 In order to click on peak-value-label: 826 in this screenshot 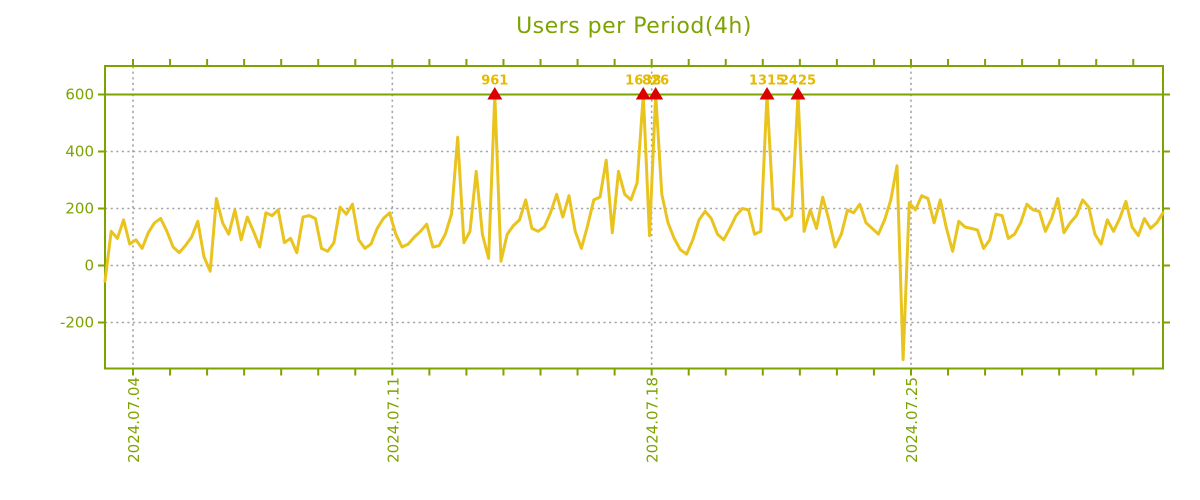, I will do `click(655, 81)`.